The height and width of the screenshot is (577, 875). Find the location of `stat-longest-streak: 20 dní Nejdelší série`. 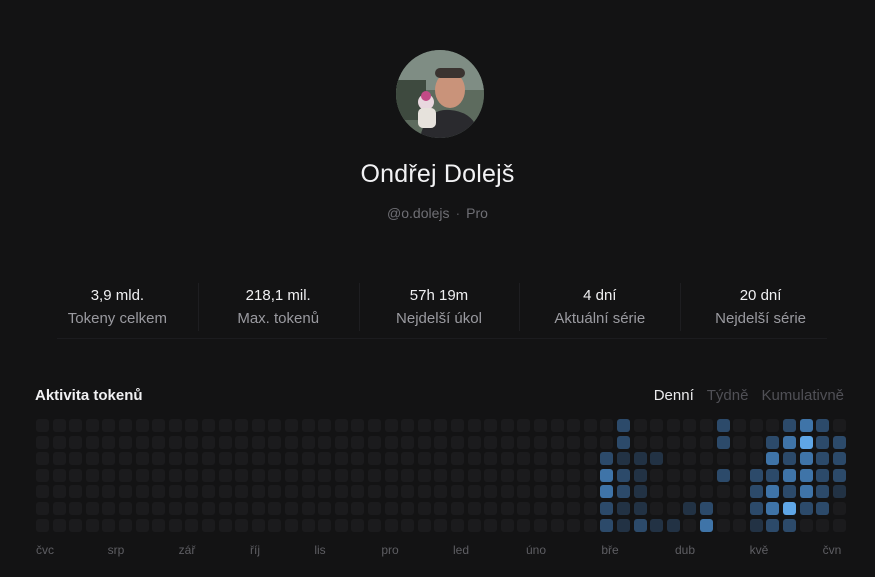

stat-longest-streak: 20 dní Nejdelší série is located at coordinates (760, 308).